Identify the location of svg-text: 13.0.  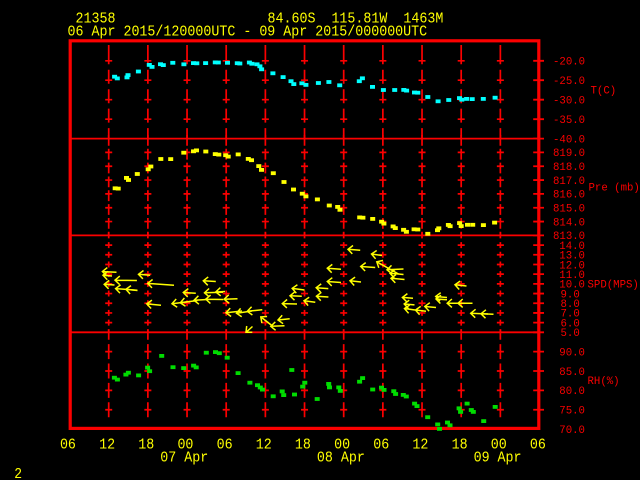
(572, 257).